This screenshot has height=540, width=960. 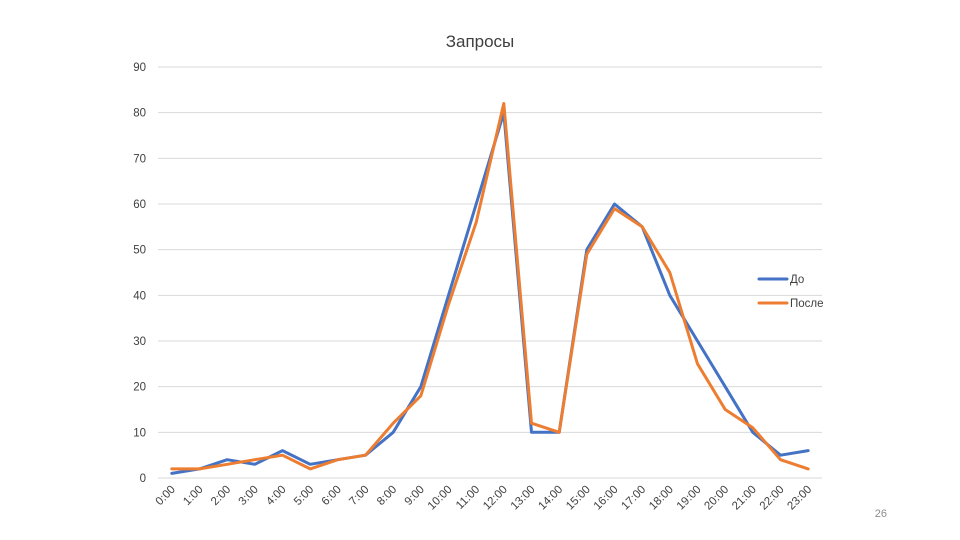 I want to click on legend: До После, so click(x=790, y=292).